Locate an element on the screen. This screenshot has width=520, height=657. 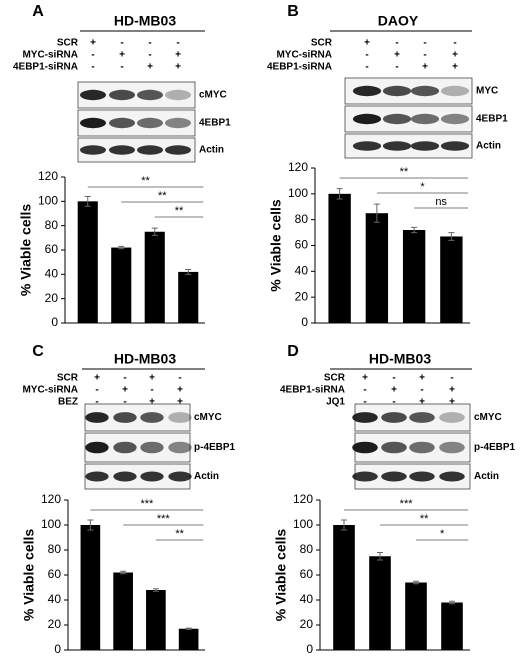
y-tick-label: 80 is located at coordinates (307, 549).